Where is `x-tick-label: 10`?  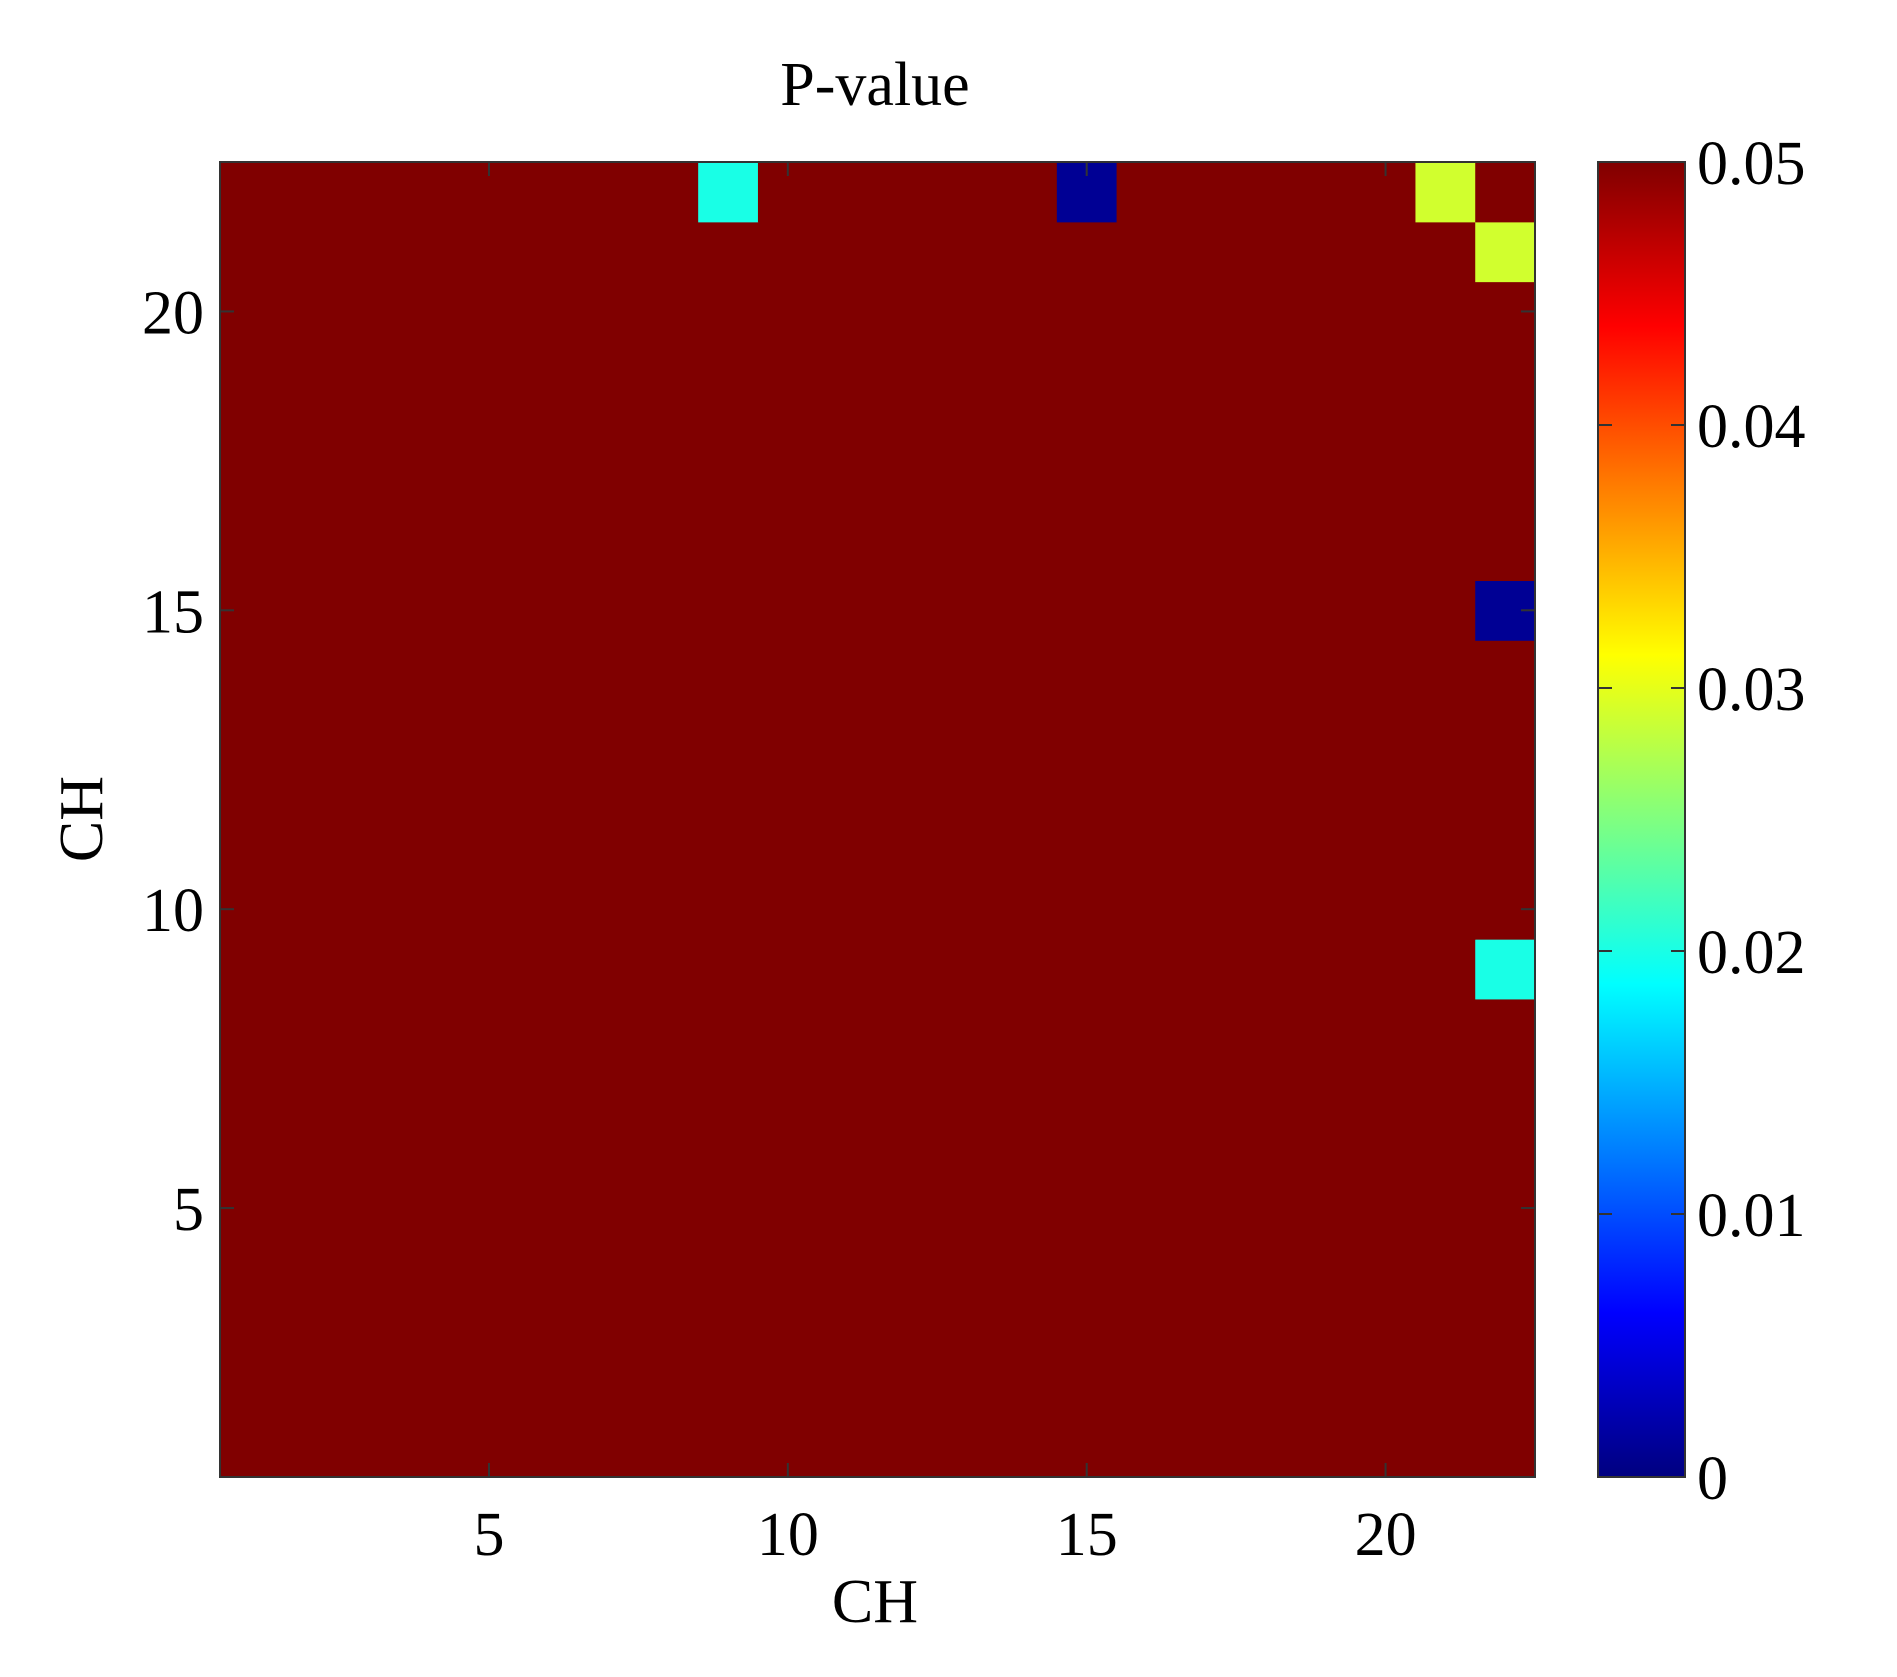 x-tick-label: 10 is located at coordinates (788, 1535).